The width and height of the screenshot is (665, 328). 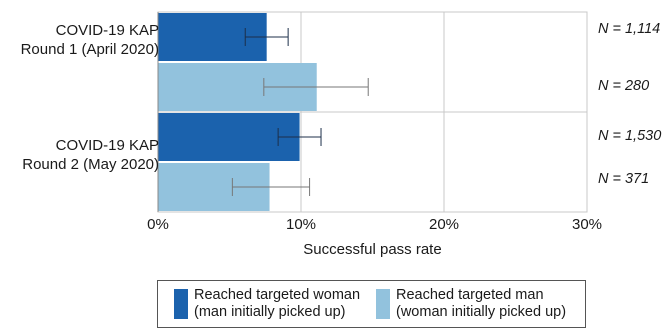 What do you see at coordinates (158, 224) in the screenshot?
I see `x-tick-label: 0%` at bounding box center [158, 224].